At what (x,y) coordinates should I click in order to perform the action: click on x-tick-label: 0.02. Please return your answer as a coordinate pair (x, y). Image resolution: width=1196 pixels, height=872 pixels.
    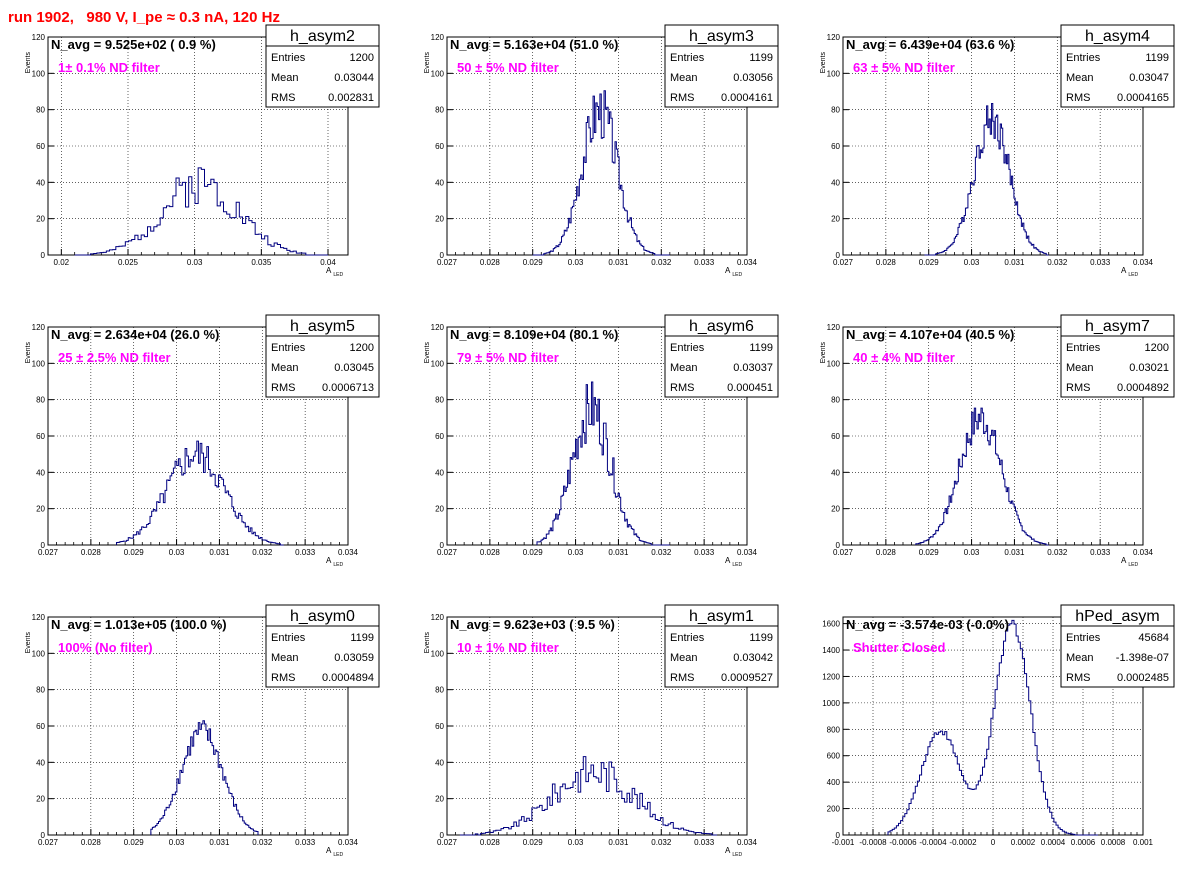
    Looking at the image, I should click on (62, 262).